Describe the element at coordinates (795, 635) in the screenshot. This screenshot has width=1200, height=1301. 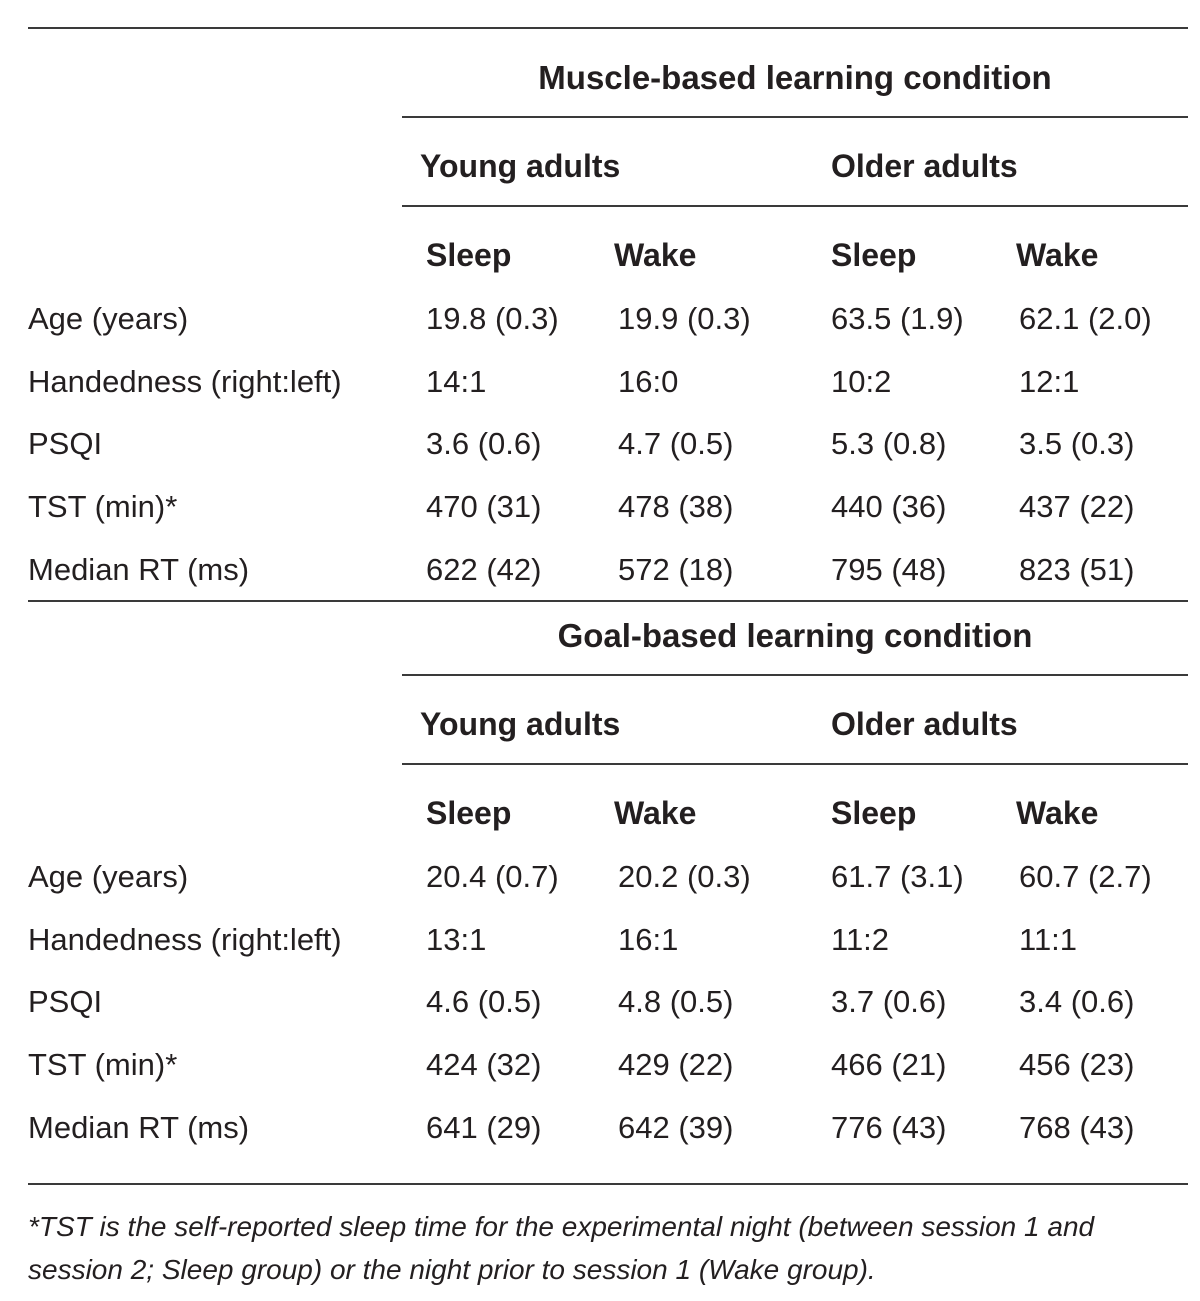
I see `condition-heading: Goal-based learning condition` at that location.